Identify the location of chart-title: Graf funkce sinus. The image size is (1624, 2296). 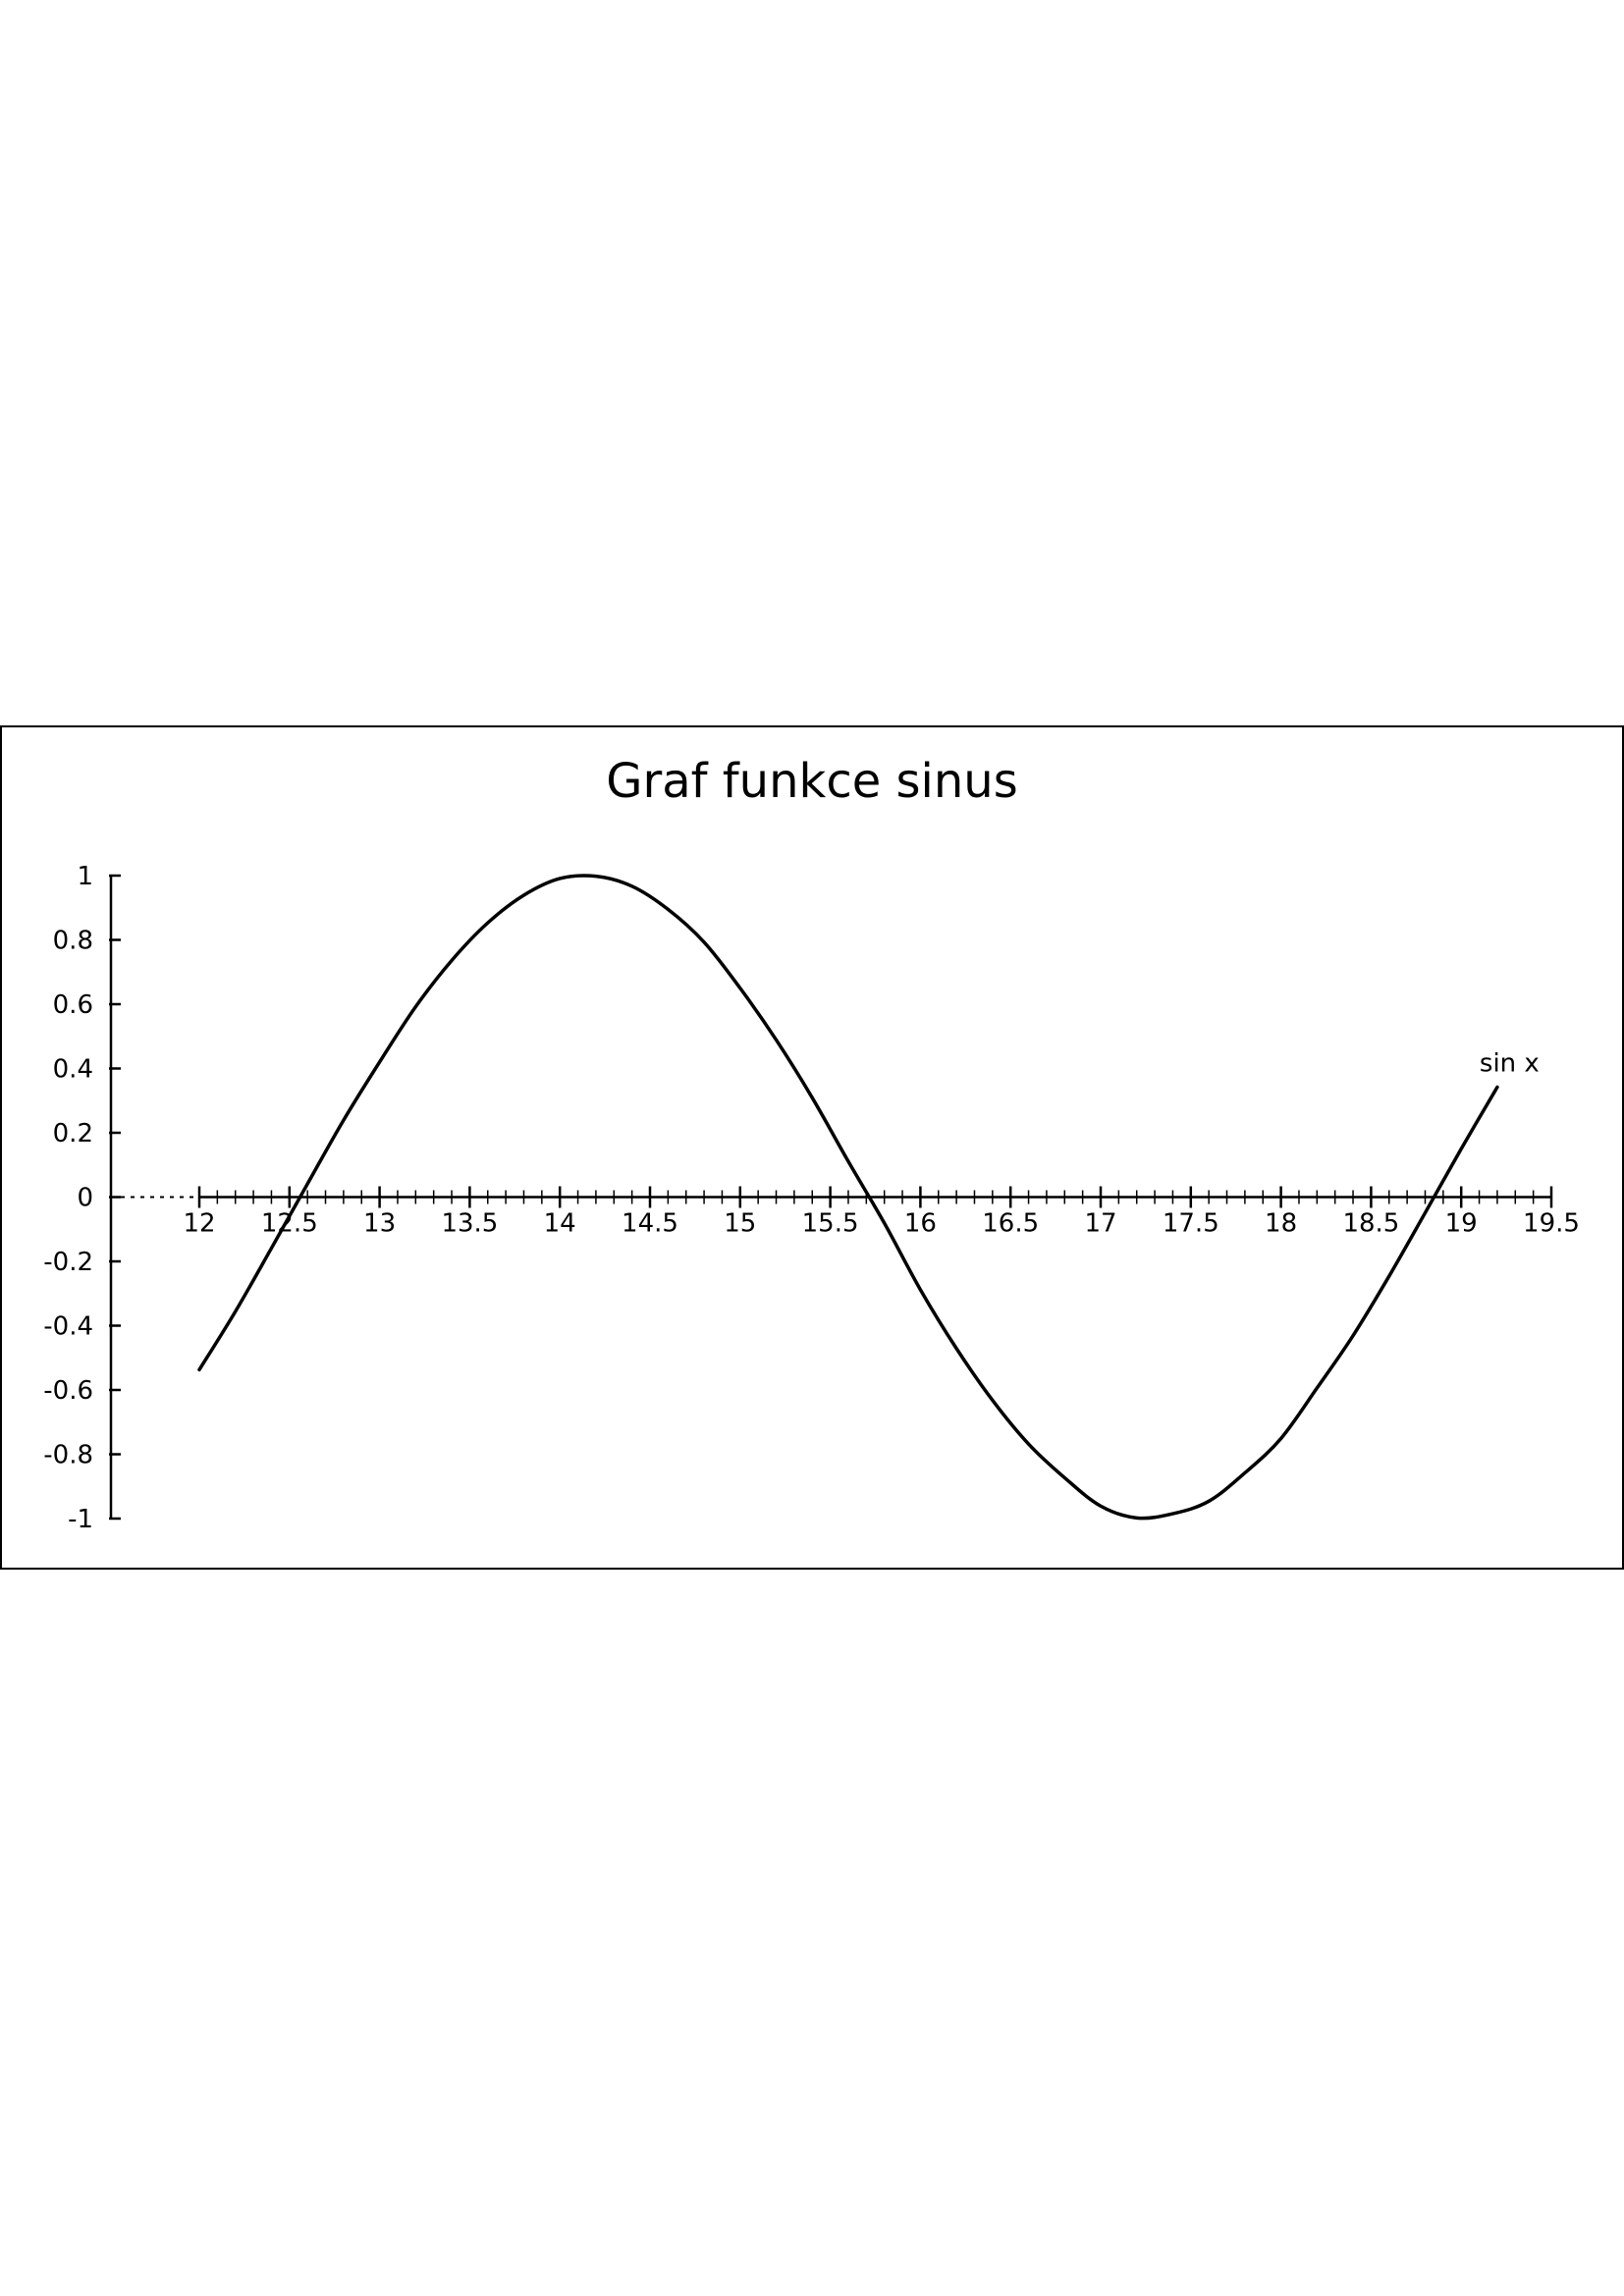
(811, 781).